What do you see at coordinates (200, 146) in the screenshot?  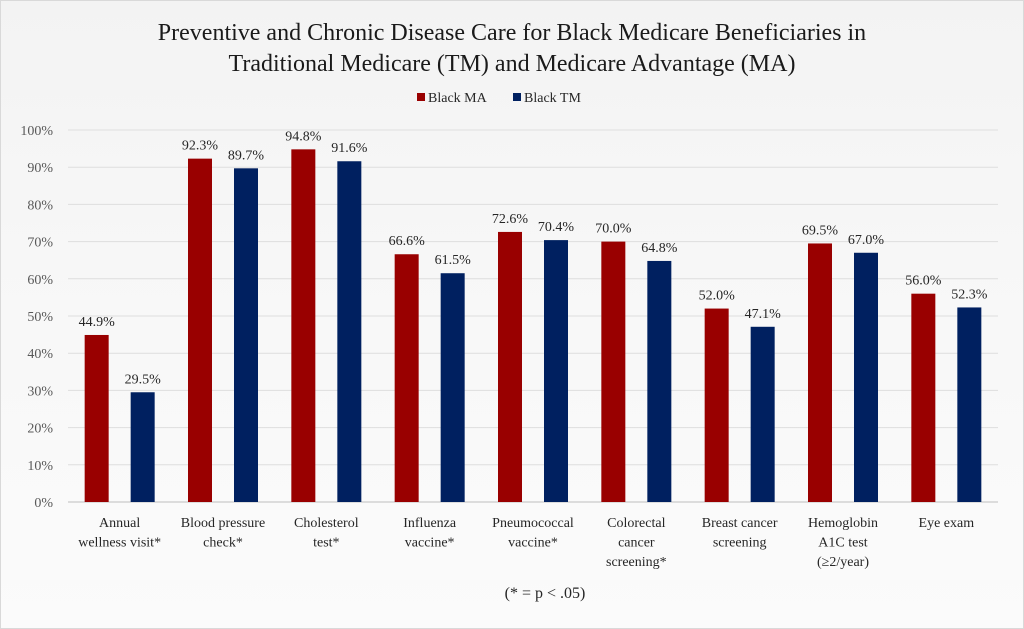 I see `data-label-black-ma: 92.3%` at bounding box center [200, 146].